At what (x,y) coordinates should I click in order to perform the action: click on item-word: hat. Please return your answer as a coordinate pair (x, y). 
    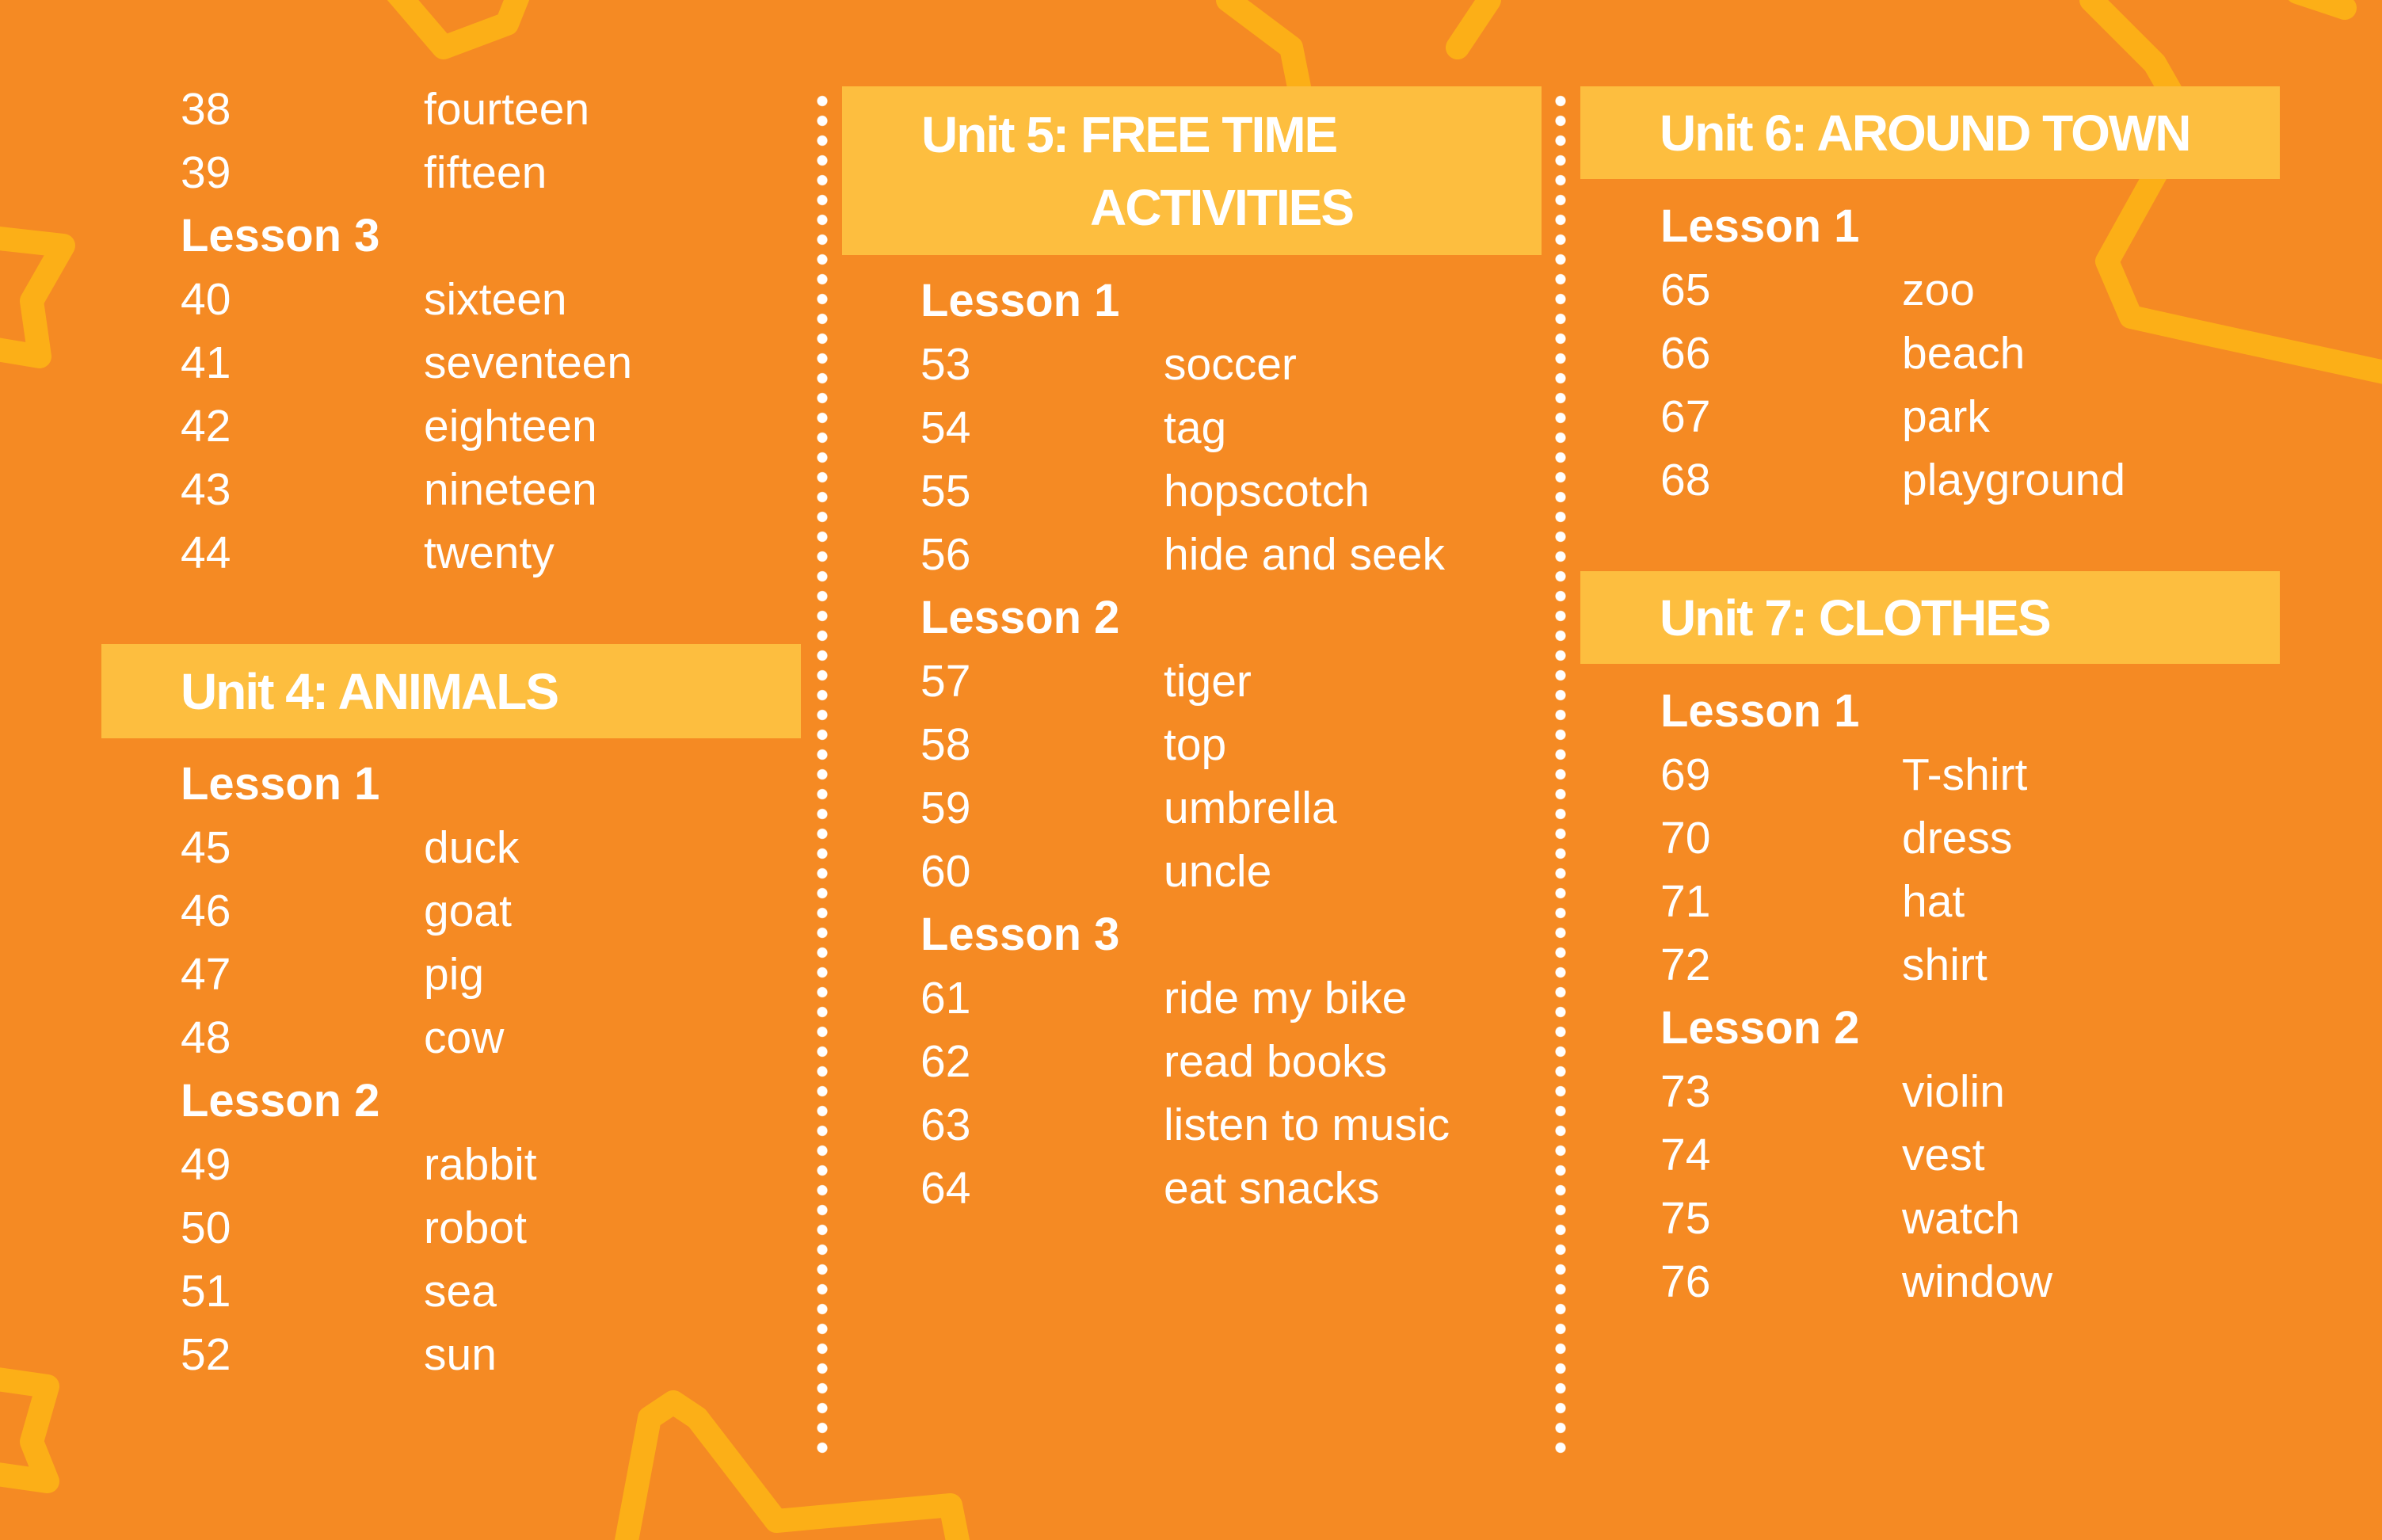
    Looking at the image, I should click on (1933, 901).